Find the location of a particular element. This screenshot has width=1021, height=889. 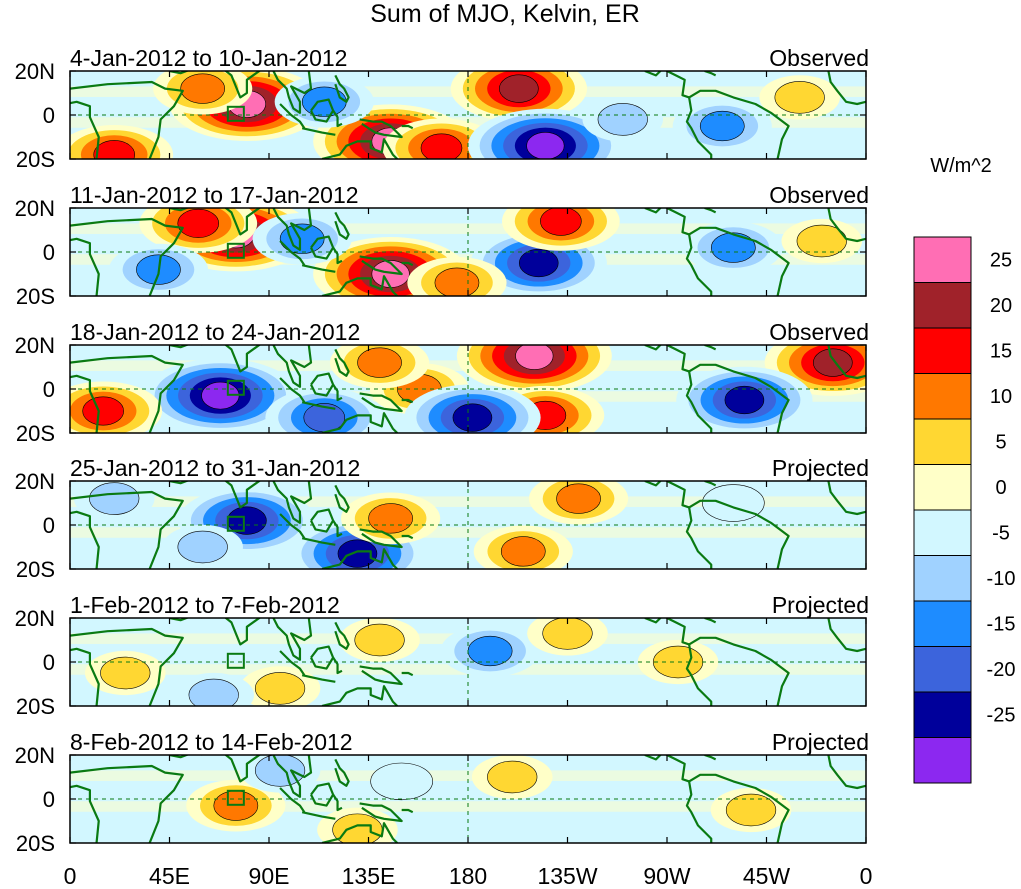

colorbar-tick-label: 0 is located at coordinates (1000, 488).